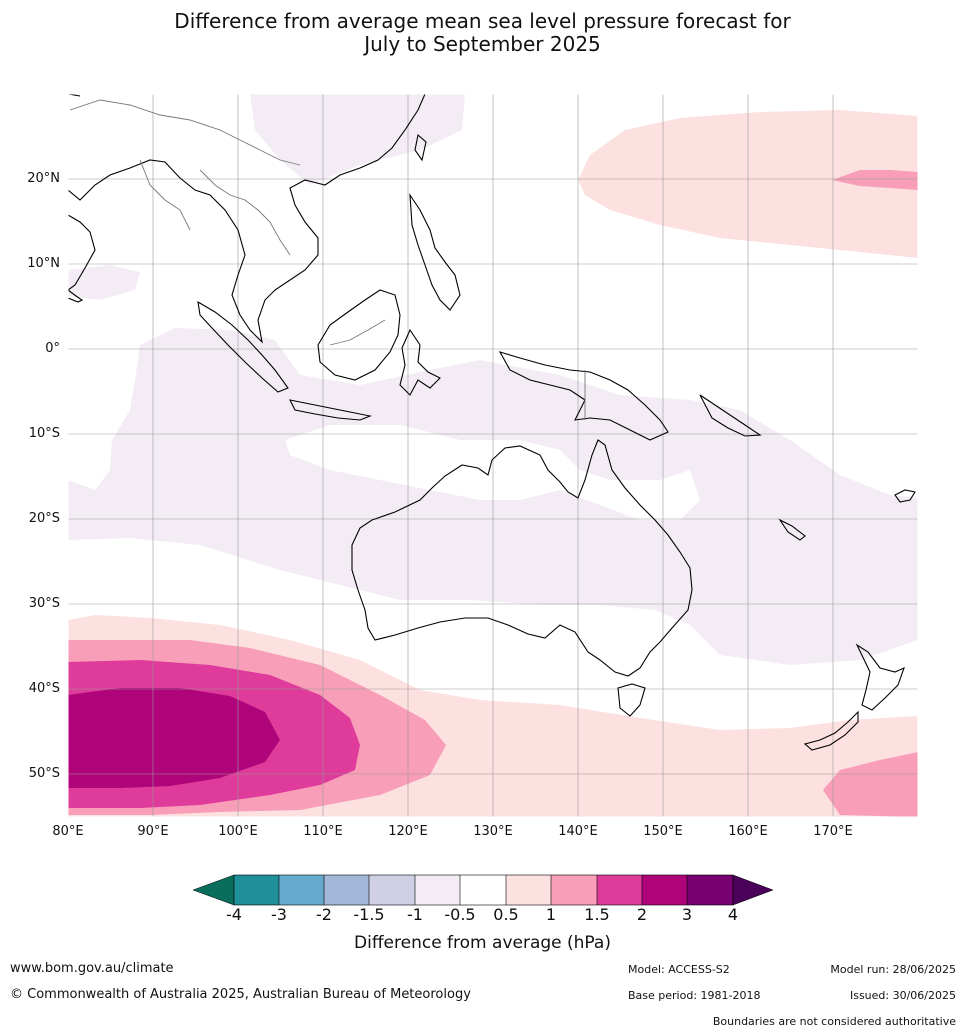  I want to click on lon-label-160e: 160°E, so click(748, 831).